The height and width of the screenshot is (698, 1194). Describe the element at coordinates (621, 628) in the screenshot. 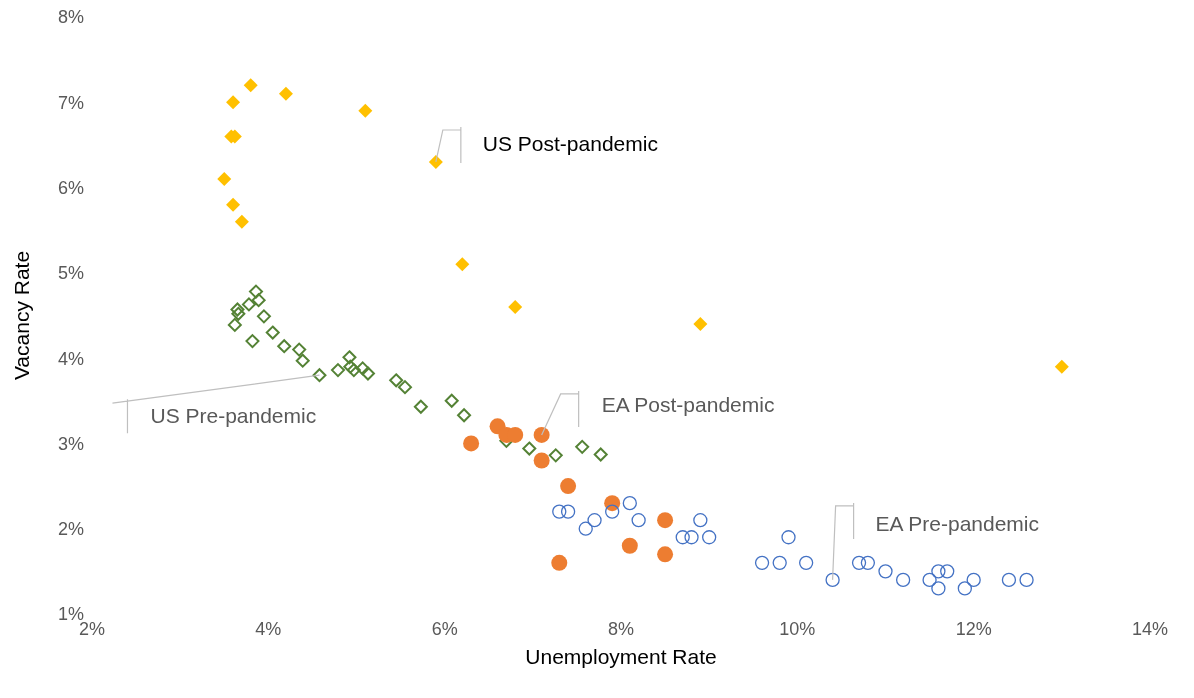

I see `x-tick-label: 8%` at that location.